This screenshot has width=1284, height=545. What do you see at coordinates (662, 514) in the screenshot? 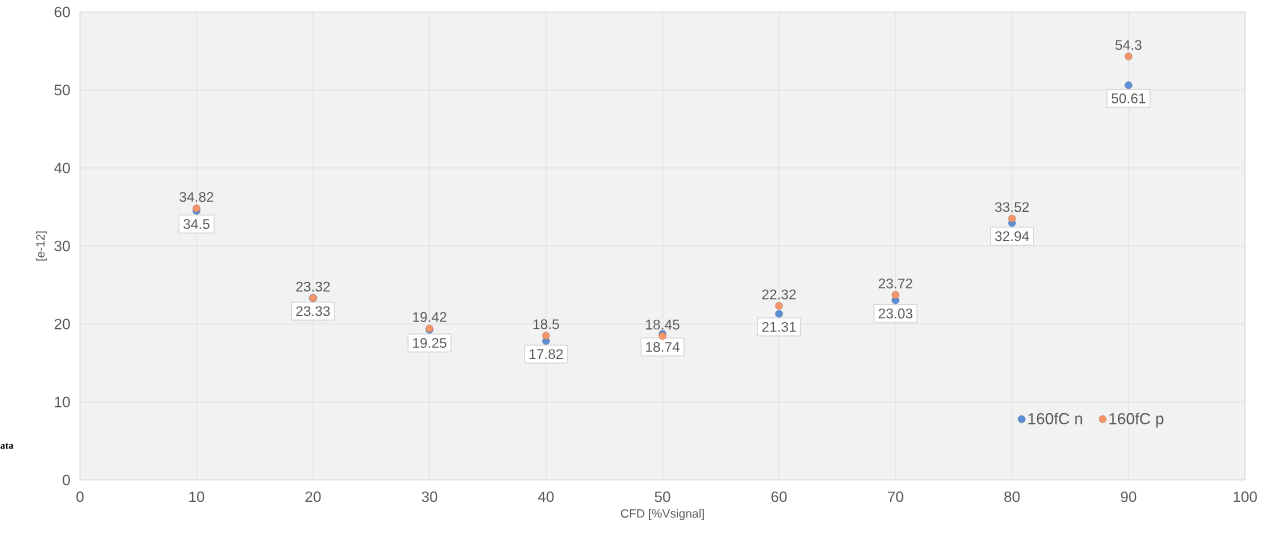
I see `x-axis-title: CFD [%Vsignal]` at bounding box center [662, 514].